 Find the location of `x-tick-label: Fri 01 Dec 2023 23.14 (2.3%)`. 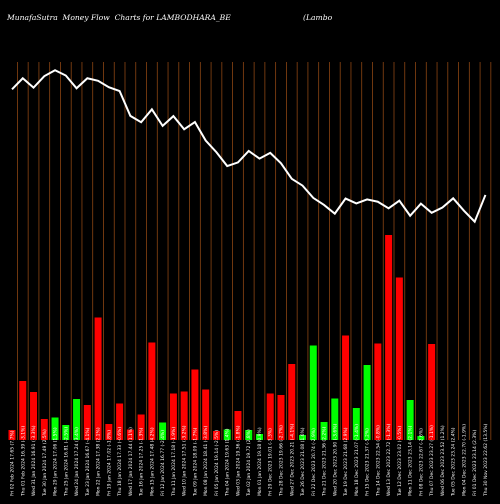

x-tick-label: Fri 01 Dec 2023 23.14 (2.3%) is located at coordinates (475, 463).